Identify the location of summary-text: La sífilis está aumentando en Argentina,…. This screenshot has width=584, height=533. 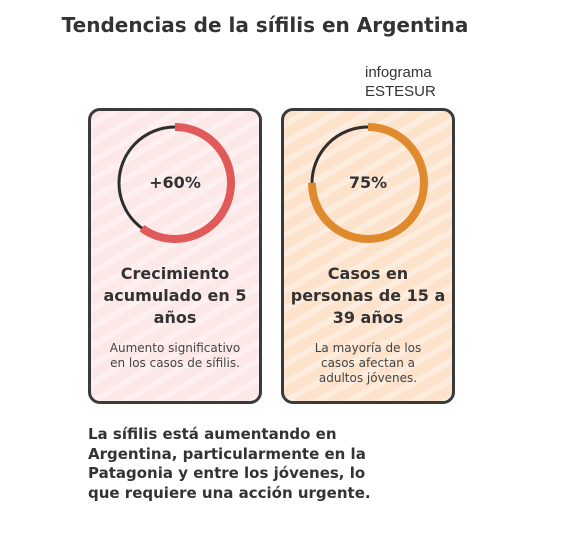
(229, 463).